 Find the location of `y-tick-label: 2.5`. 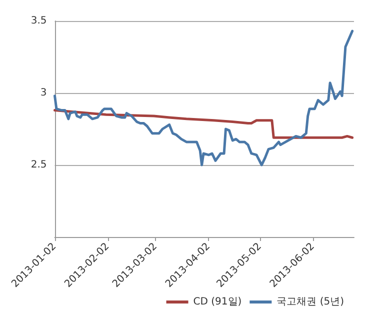

y-tick-label: 2.5 is located at coordinates (38, 165).